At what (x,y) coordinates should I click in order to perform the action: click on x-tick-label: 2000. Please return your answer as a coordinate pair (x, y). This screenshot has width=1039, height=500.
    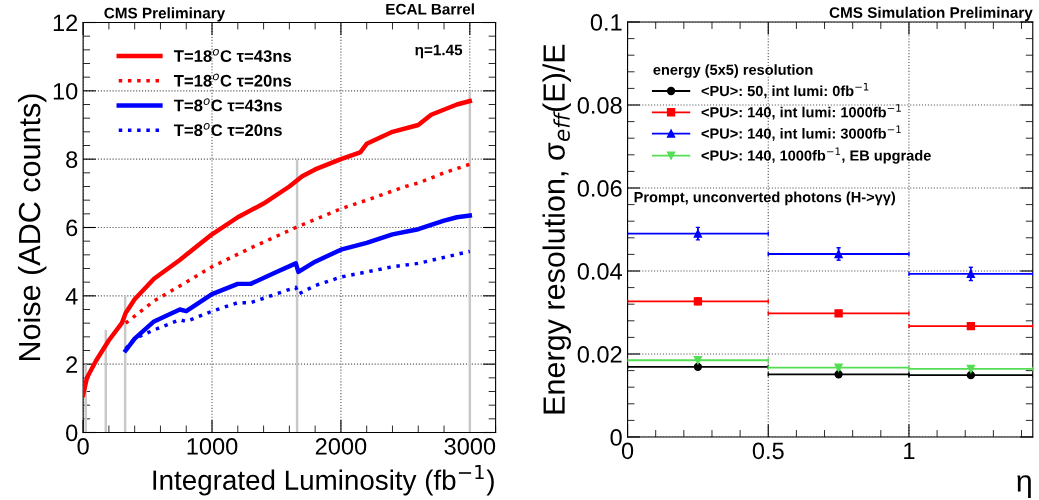
    Looking at the image, I should click on (341, 446).